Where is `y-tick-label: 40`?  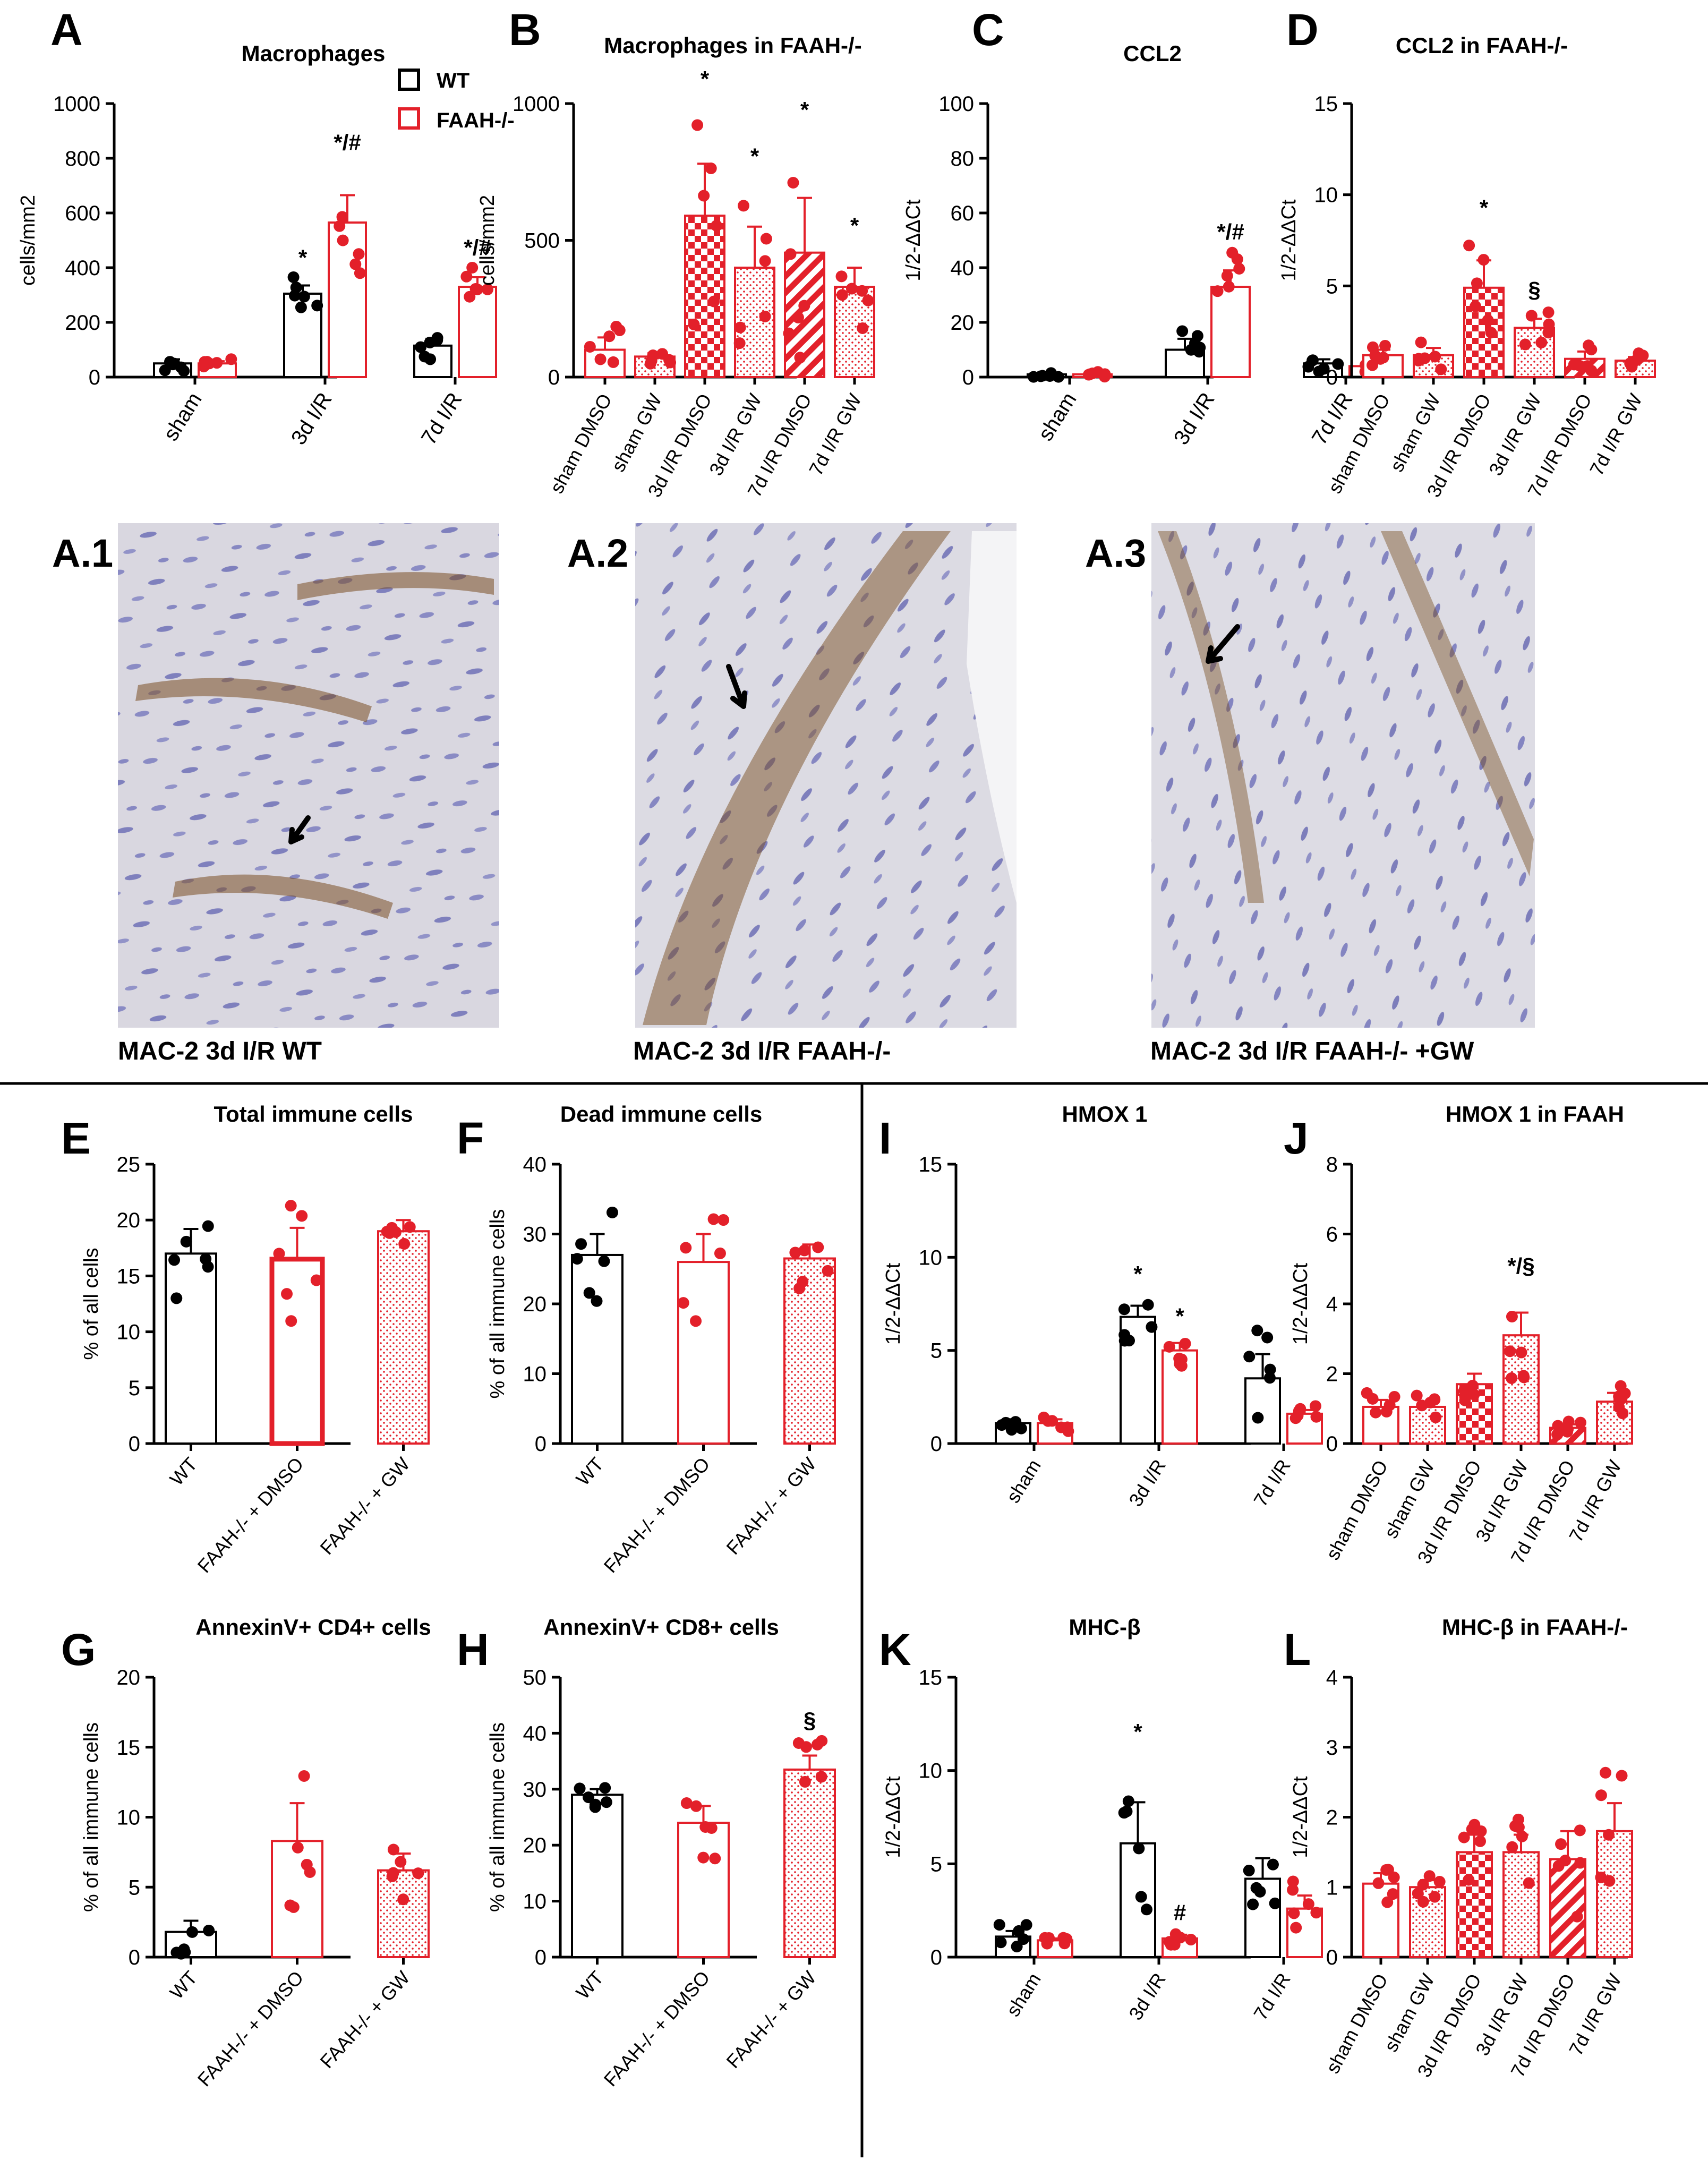 y-tick-label: 40 is located at coordinates (535, 1164).